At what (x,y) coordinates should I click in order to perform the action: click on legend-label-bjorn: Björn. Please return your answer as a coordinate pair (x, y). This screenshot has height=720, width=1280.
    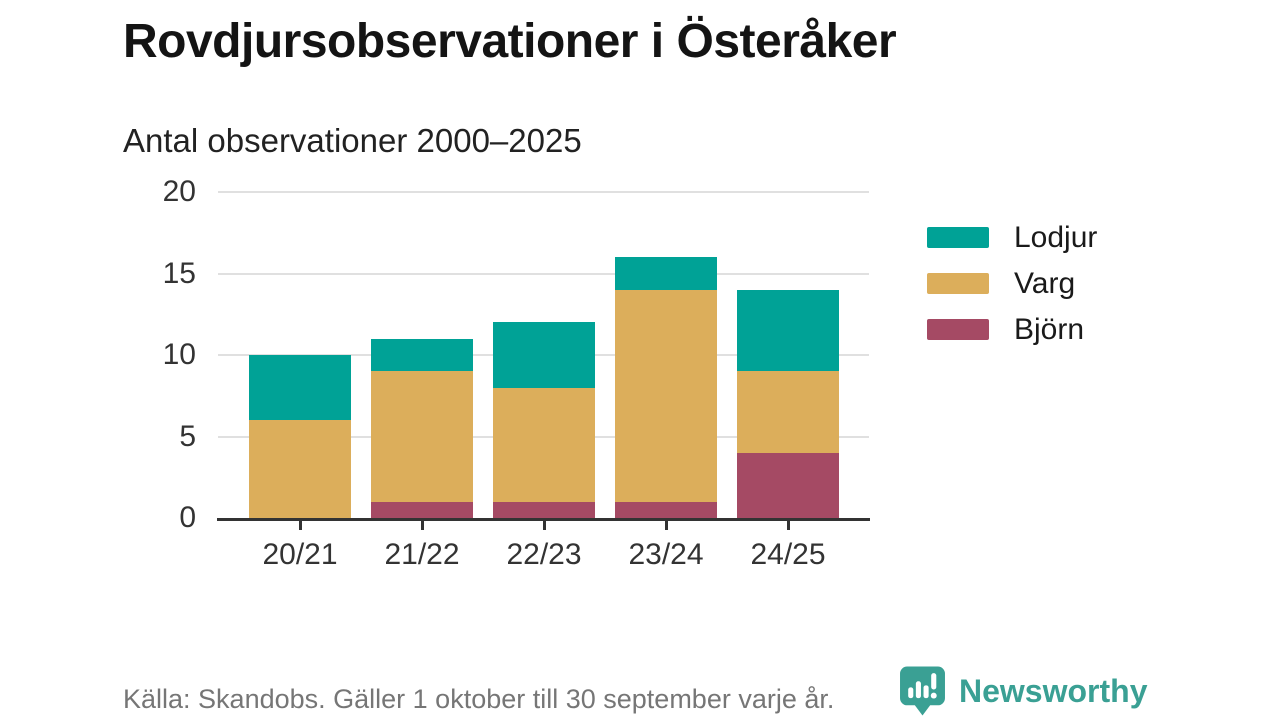
    Looking at the image, I should click on (1049, 329).